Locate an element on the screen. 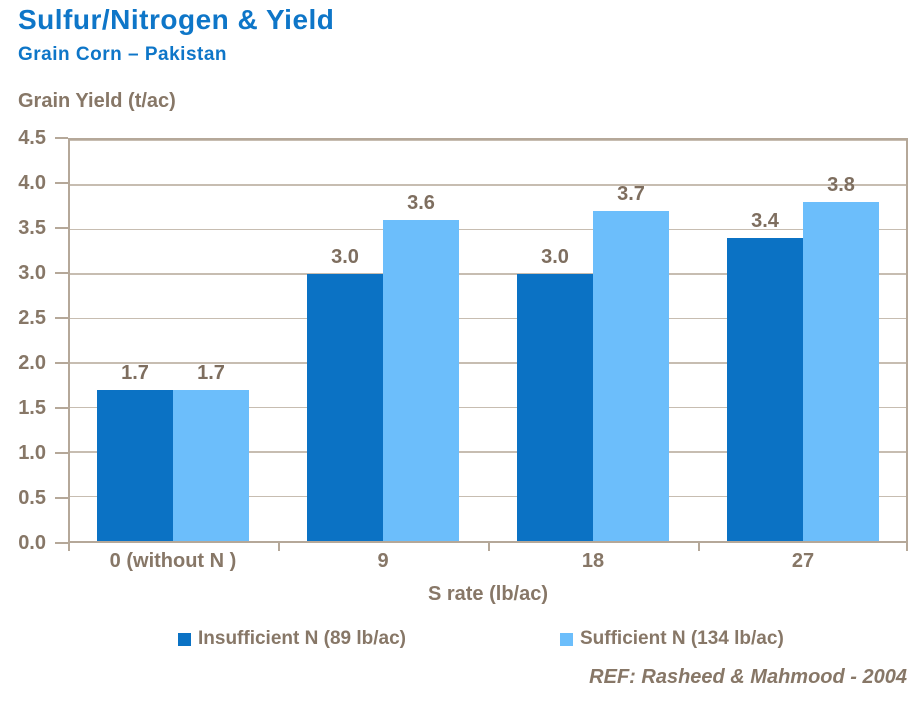 This screenshot has height=703, width=922. legend-label: Sufficient N (134 lb/ac) is located at coordinates (682, 638).